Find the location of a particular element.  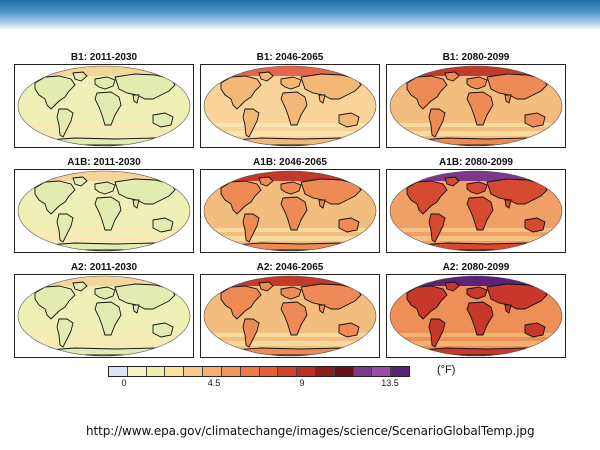

map-panel: A2: 2011-2030 is located at coordinates (104, 310).